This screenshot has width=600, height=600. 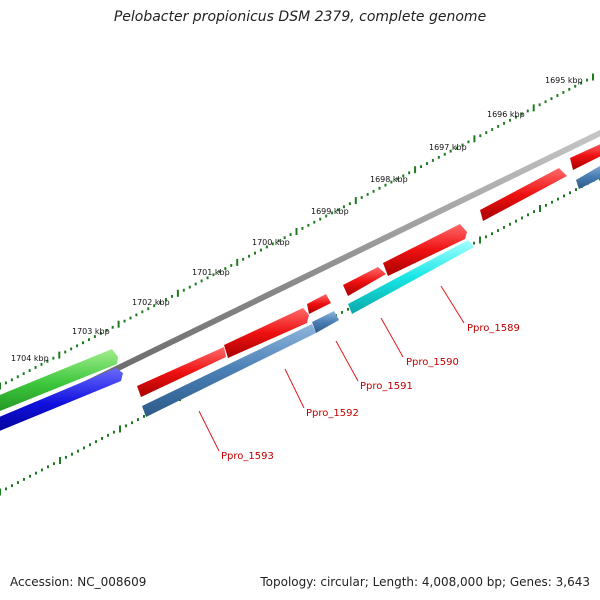 I want to click on label-leaders, so click(x=331, y=368).